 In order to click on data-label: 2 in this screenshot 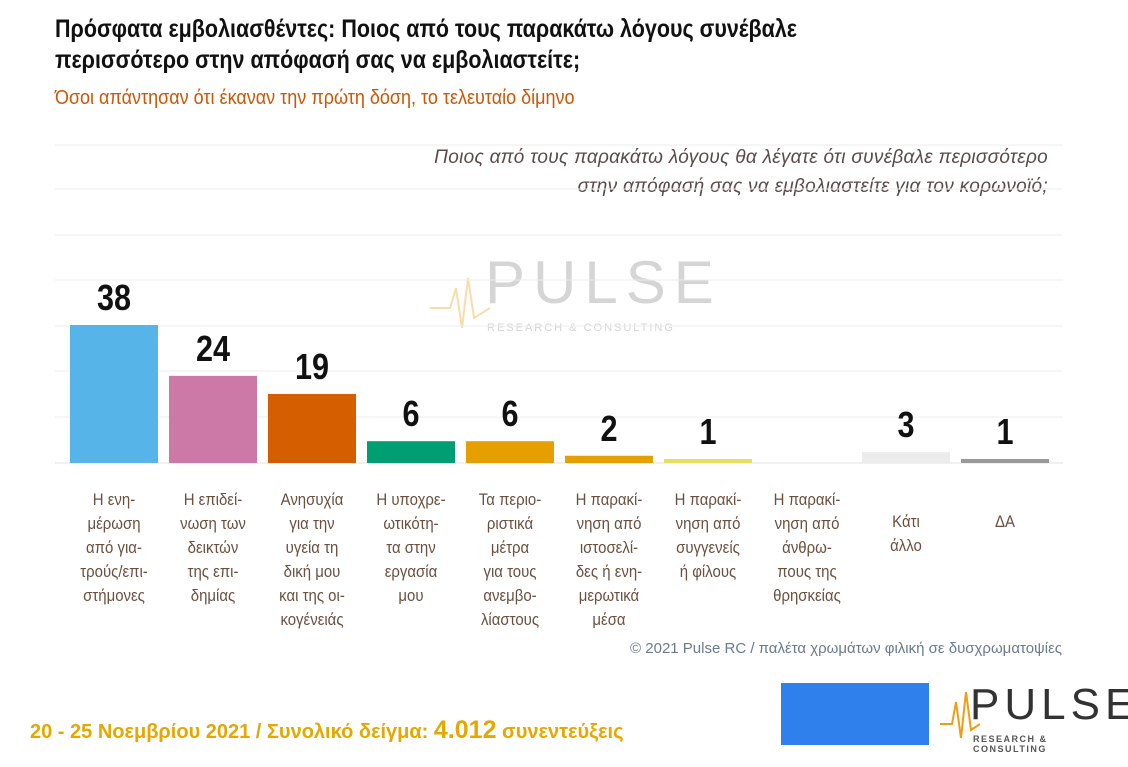, I will do `click(609, 428)`.